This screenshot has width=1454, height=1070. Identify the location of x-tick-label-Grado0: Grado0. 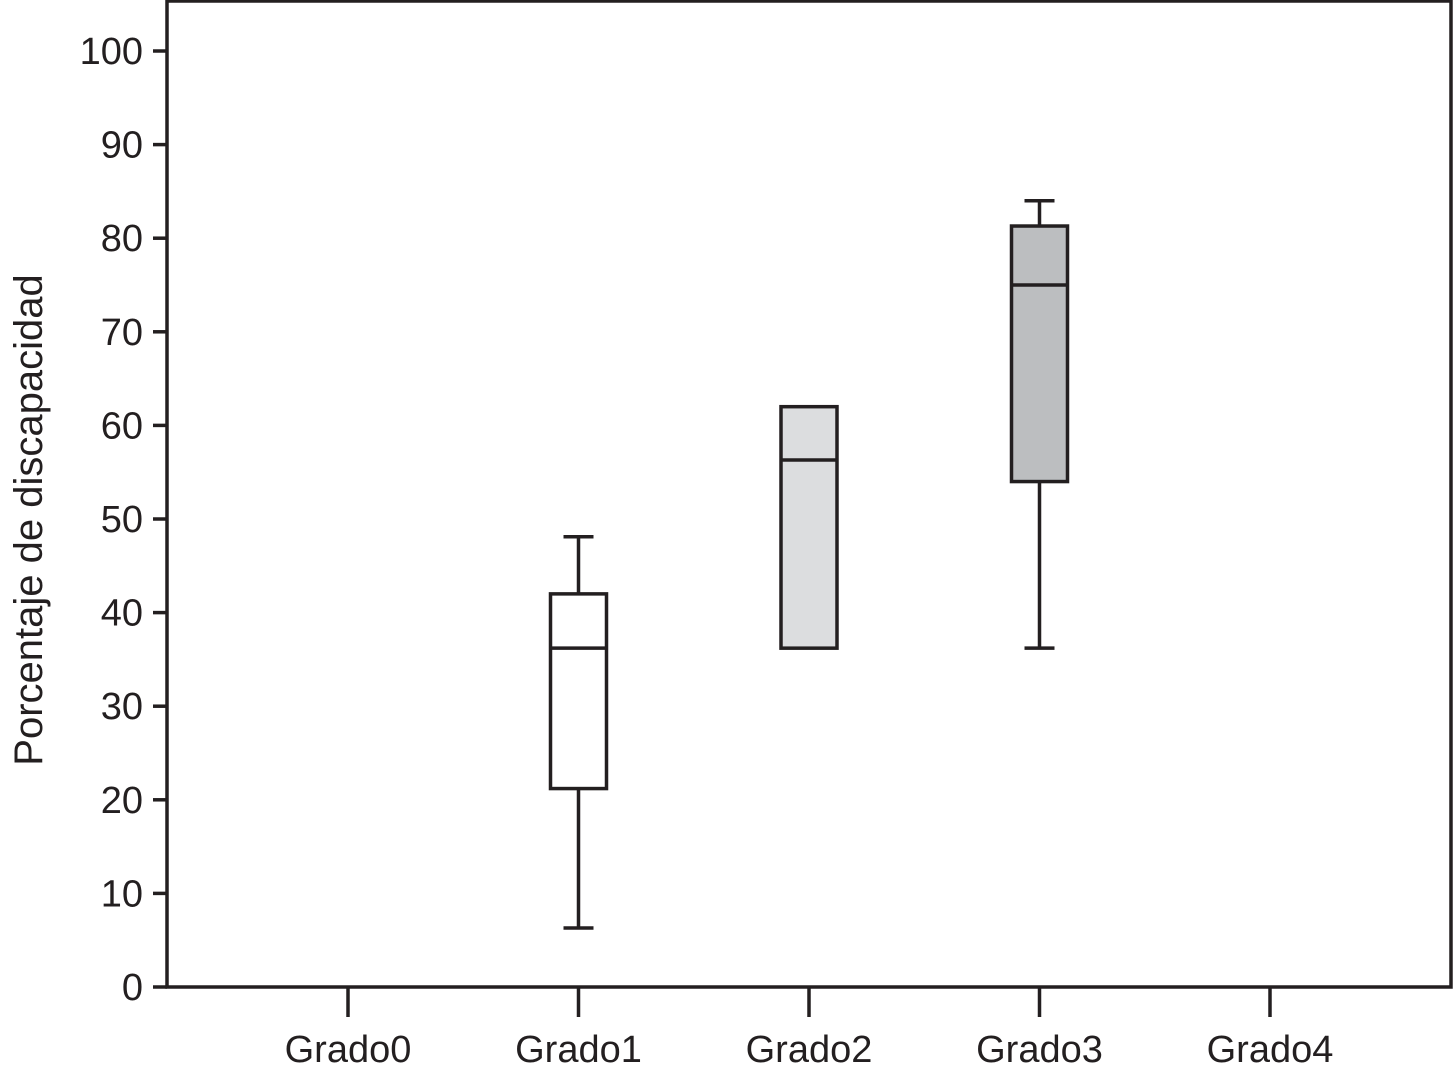
(348, 1049).